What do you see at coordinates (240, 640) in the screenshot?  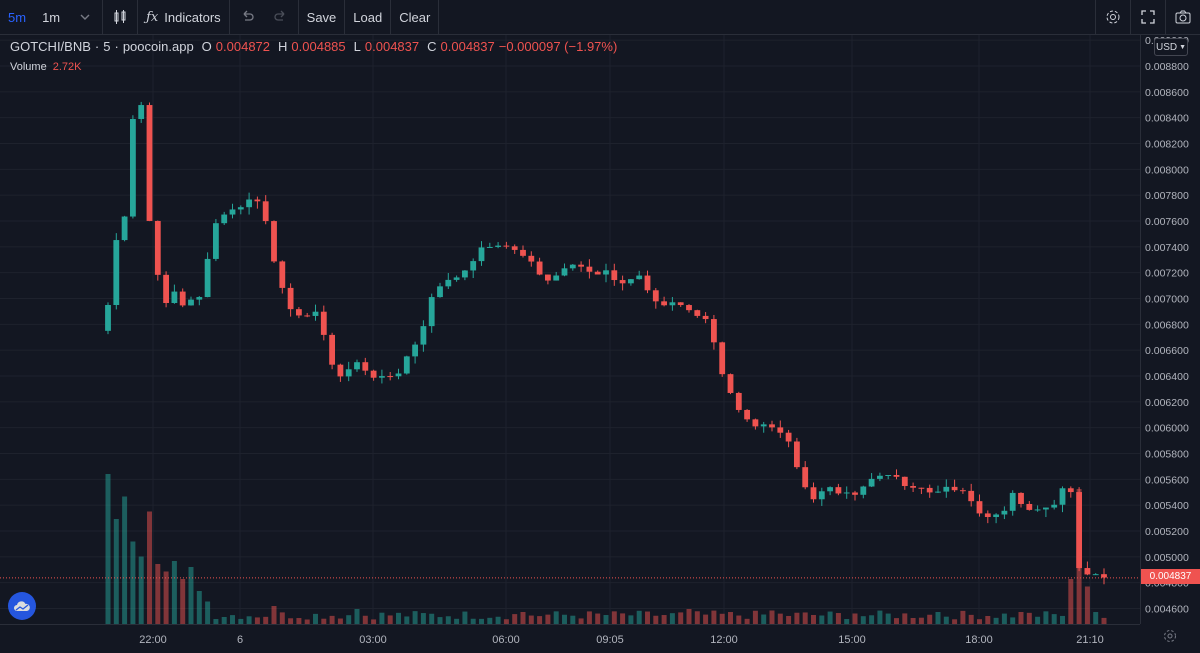 I see `time-tick-label: 6` at bounding box center [240, 640].